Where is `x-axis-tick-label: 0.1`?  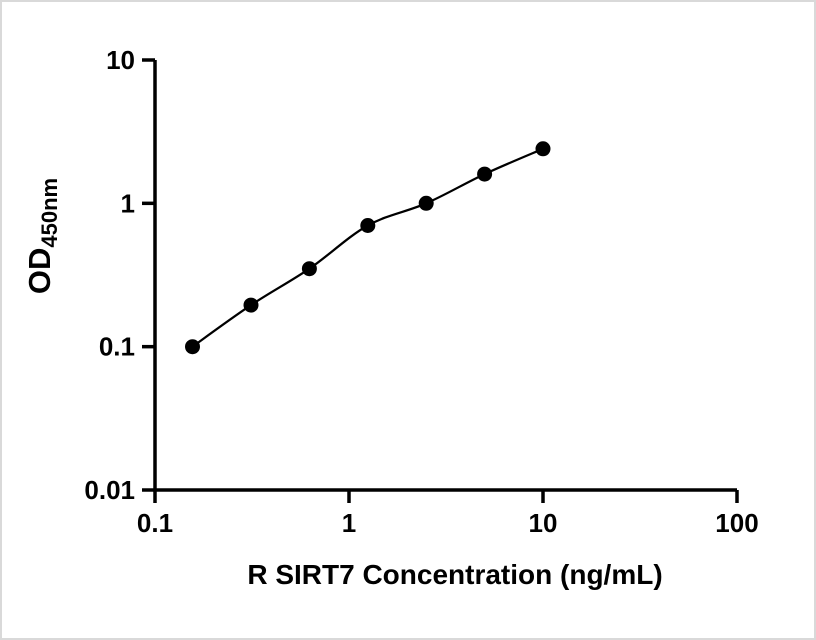 x-axis-tick-label: 0.1 is located at coordinates (155, 523).